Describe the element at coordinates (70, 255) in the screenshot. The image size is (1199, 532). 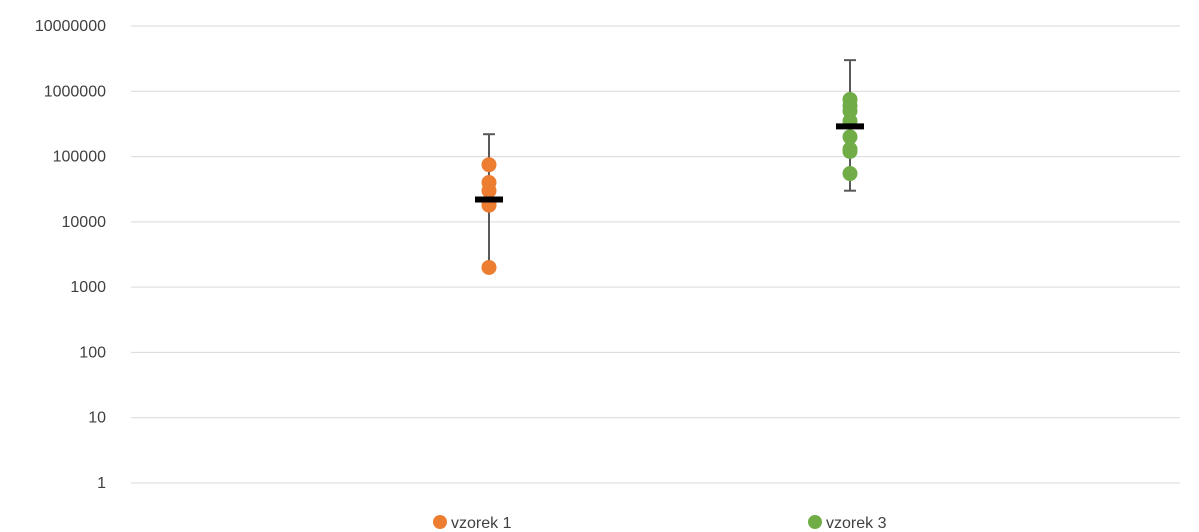
I see `y-axis-tick-labels: 1 10 100 1000 10000 100000 1000000 10000000` at that location.